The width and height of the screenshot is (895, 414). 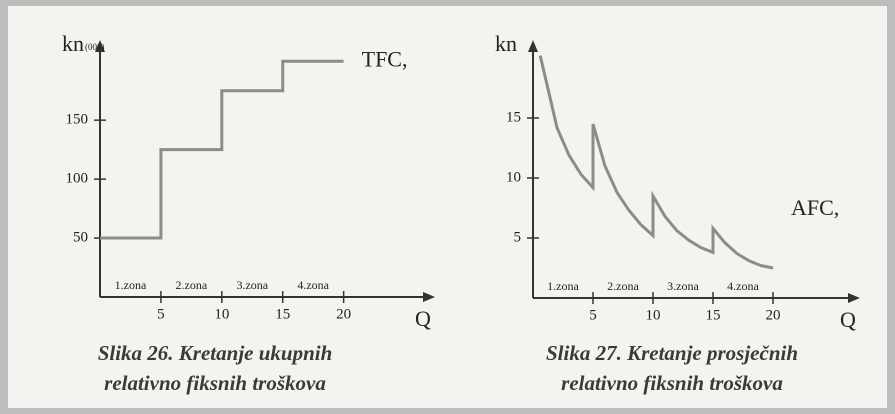 What do you see at coordinates (518, 237) in the screenshot?
I see `y-tick-label: 5` at bounding box center [518, 237].